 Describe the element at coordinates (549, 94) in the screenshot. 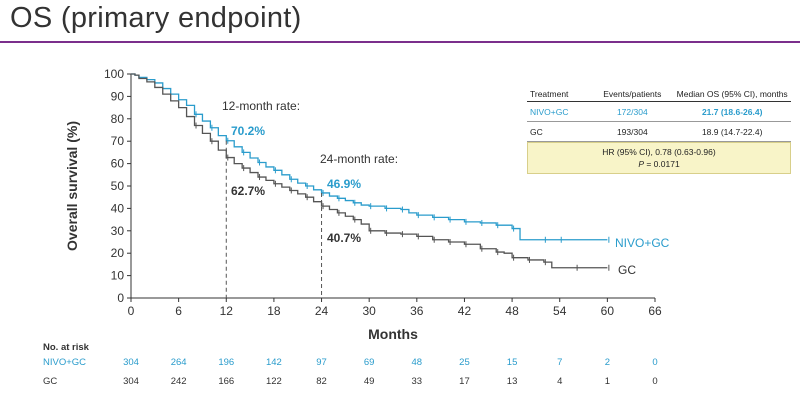

I see `header-treatment: Treatment` at that location.